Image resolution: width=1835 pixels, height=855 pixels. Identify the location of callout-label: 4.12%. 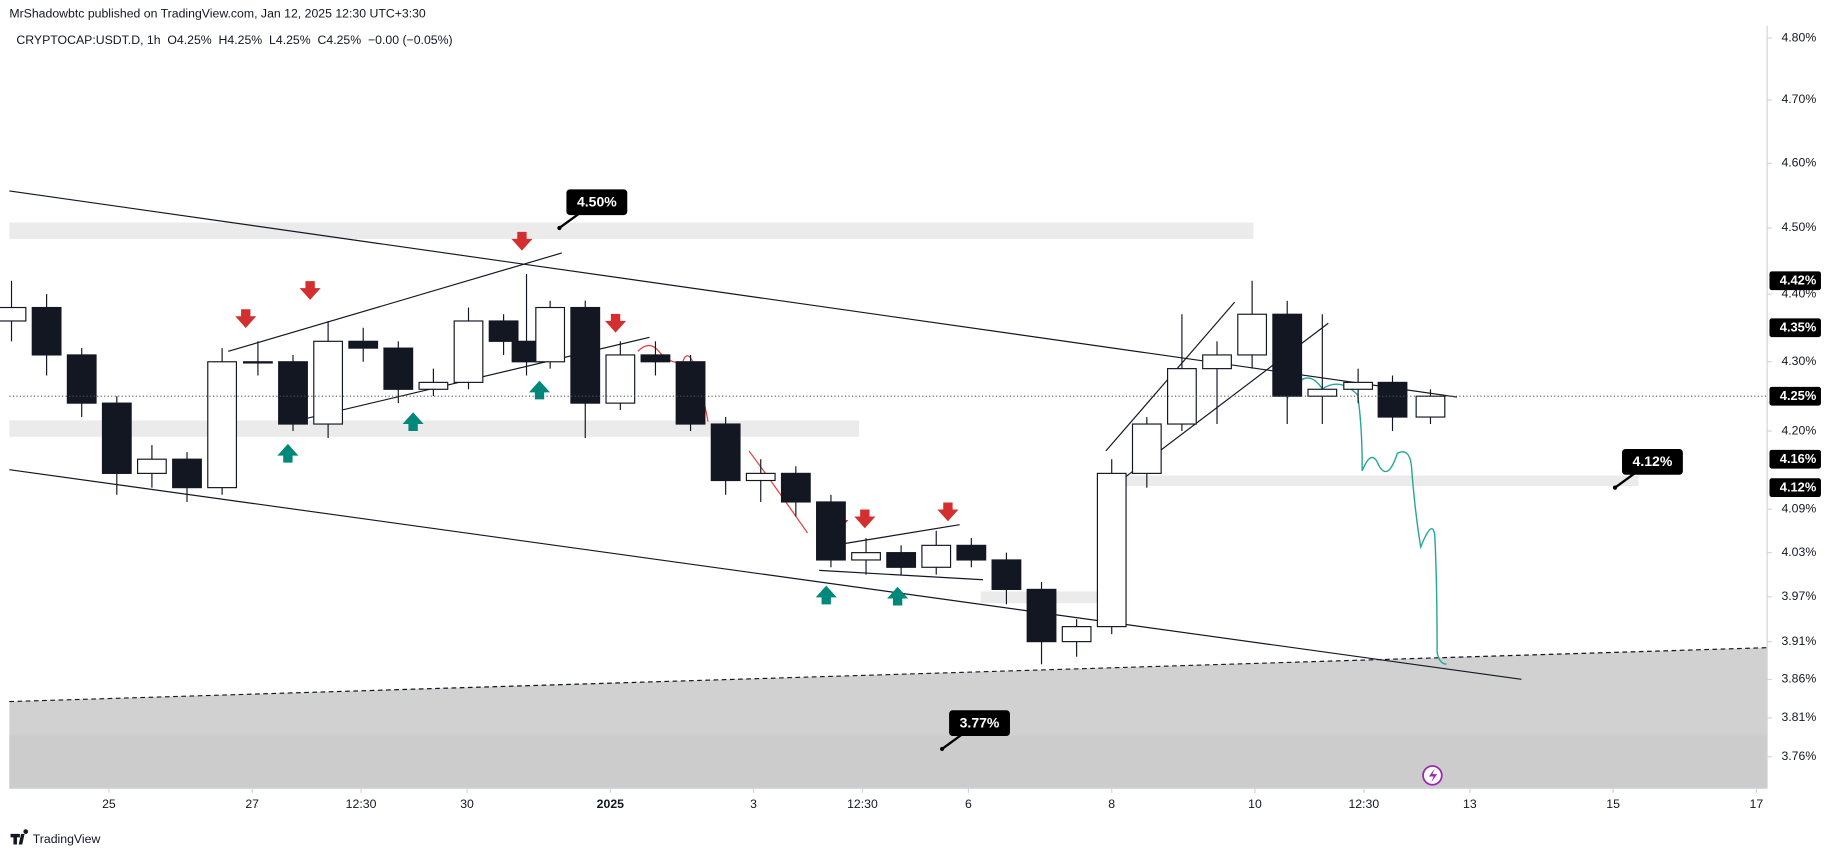
(1653, 461).